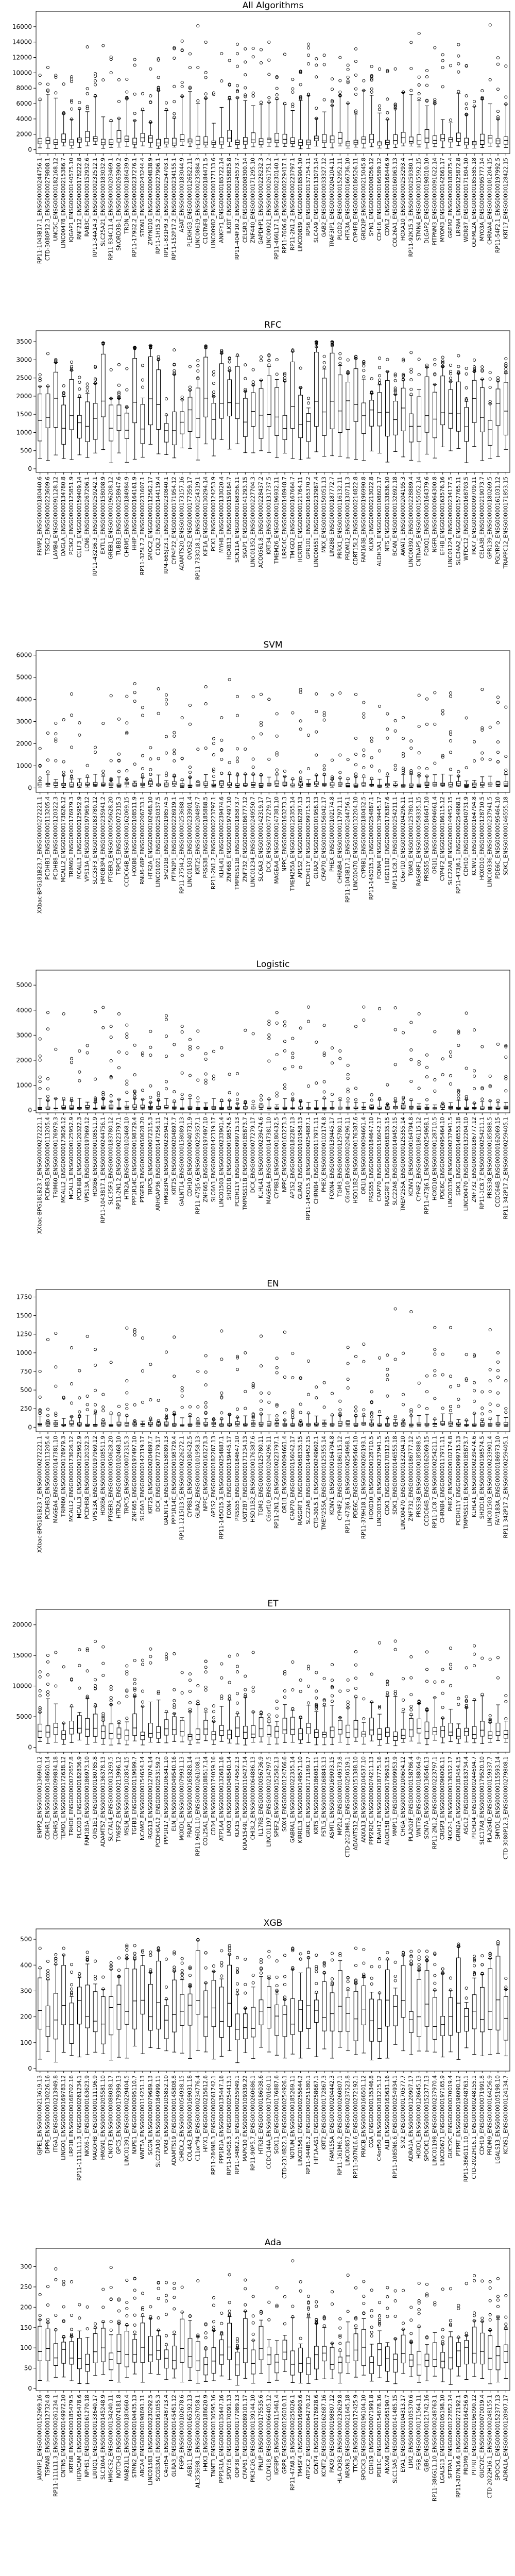  Describe the element at coordinates (24, 1334) in the screenshot. I see `y-tick-label: 1250` at that location.